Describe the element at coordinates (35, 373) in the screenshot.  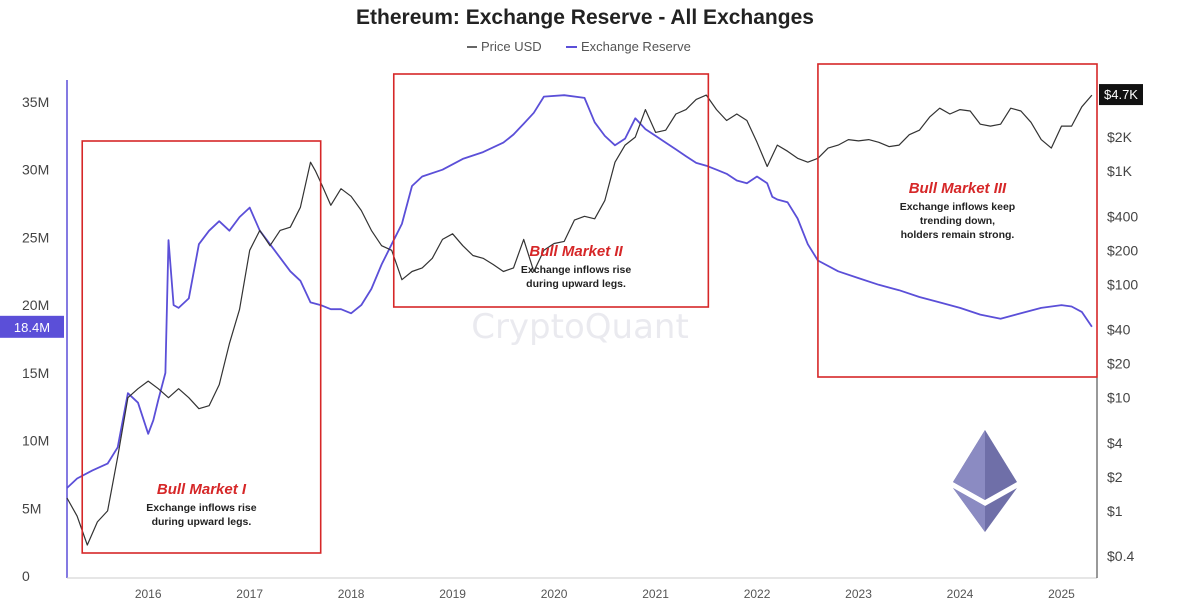
I see `left-tick-label: 15M` at that location.